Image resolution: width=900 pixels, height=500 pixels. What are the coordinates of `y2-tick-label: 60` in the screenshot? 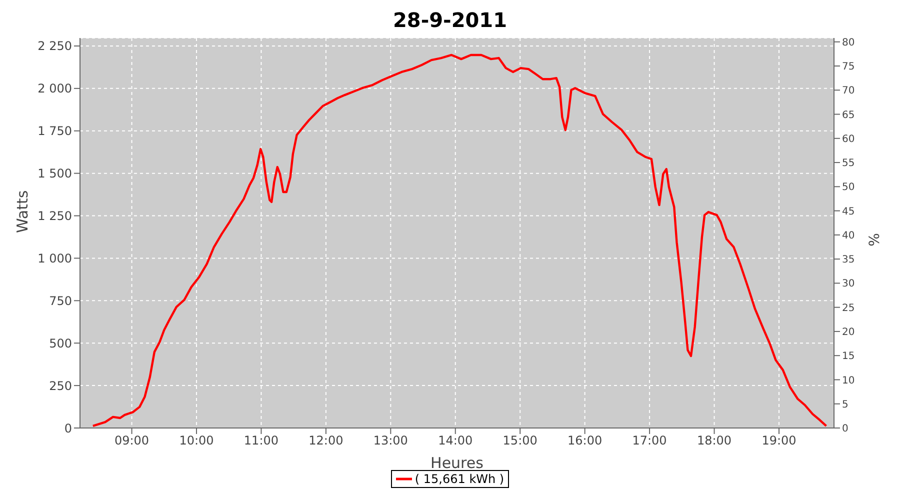 It's located at (848, 139).